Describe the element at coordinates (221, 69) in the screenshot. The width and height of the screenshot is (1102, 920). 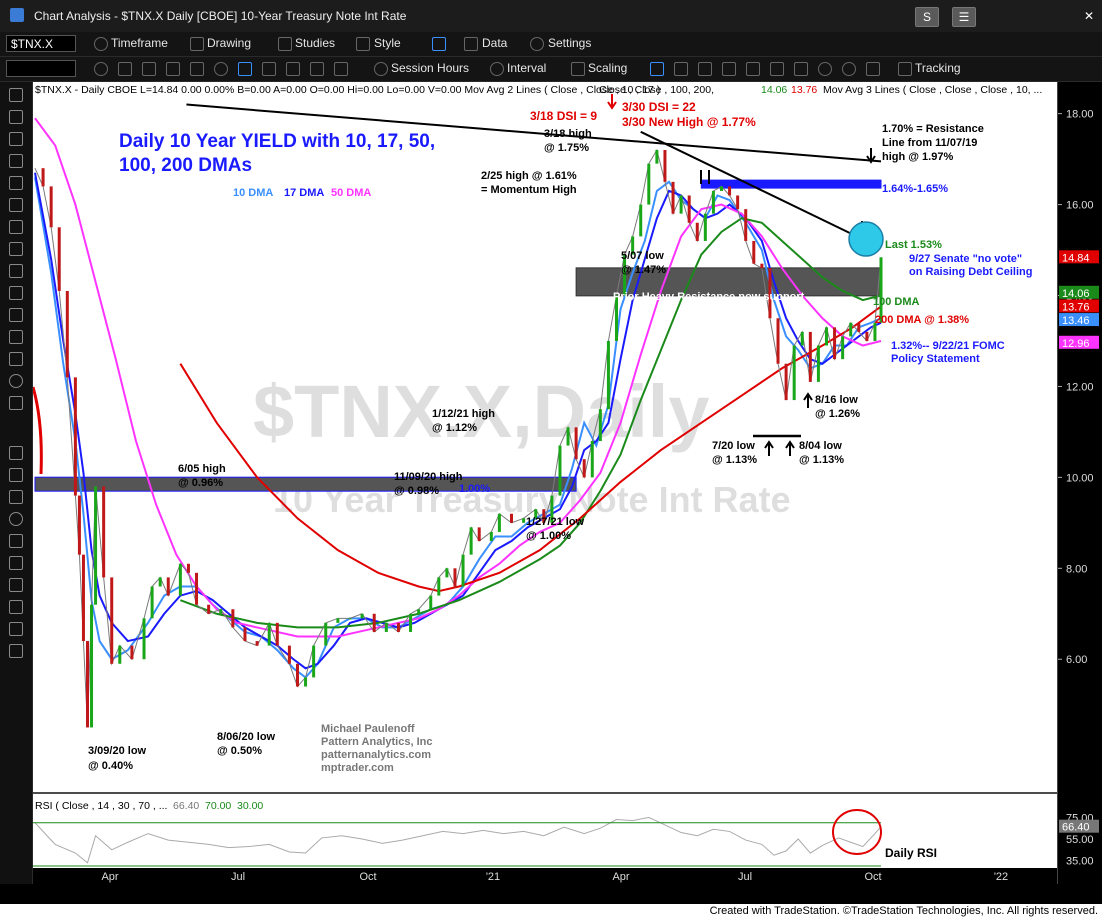
I see `target-icon` at that location.